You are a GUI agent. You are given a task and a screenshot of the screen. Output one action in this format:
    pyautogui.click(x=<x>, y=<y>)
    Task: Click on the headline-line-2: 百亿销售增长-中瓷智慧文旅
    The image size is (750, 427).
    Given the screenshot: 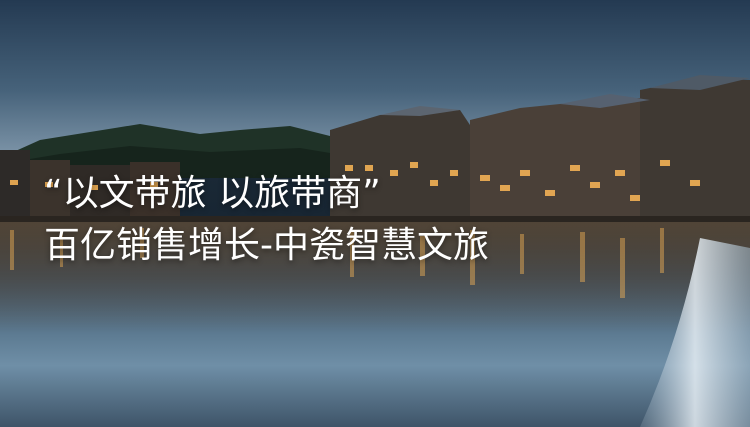 What is the action you would take?
    pyautogui.click(x=266, y=245)
    